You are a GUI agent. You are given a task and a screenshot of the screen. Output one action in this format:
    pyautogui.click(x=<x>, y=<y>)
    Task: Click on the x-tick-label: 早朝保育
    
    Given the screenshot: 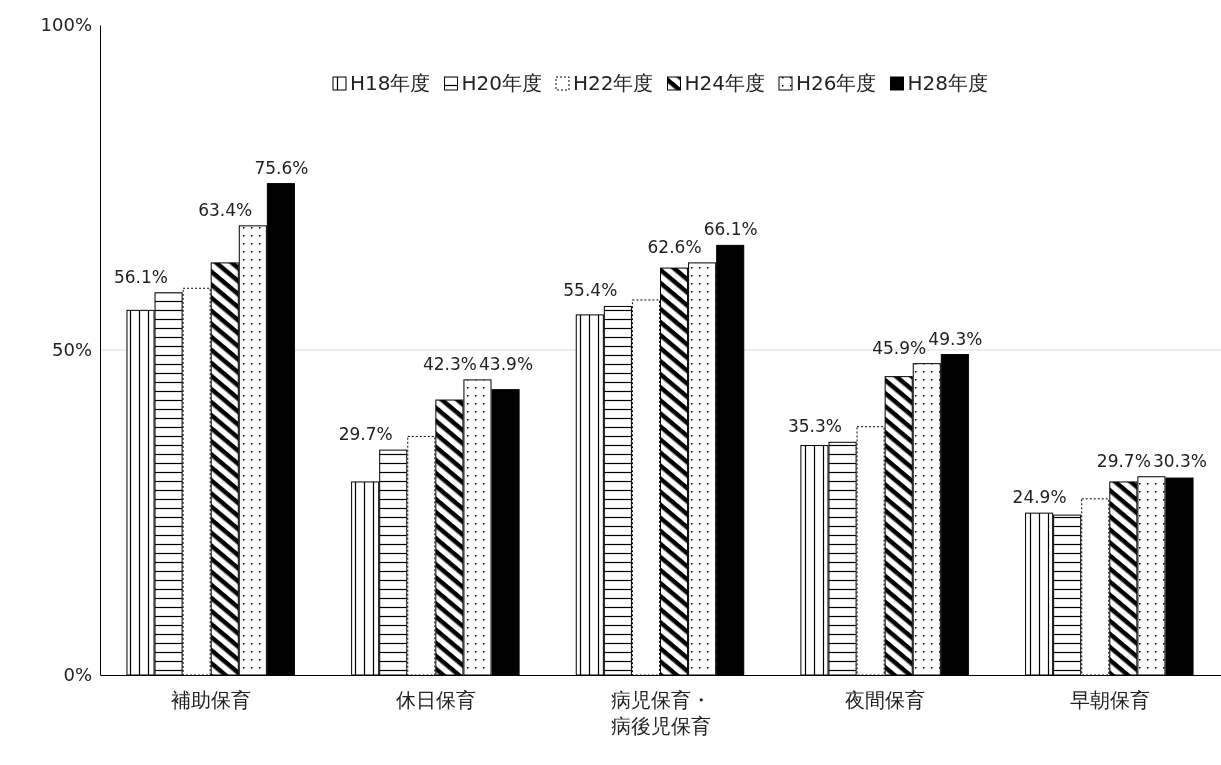 What is the action you would take?
    pyautogui.click(x=1109, y=700)
    